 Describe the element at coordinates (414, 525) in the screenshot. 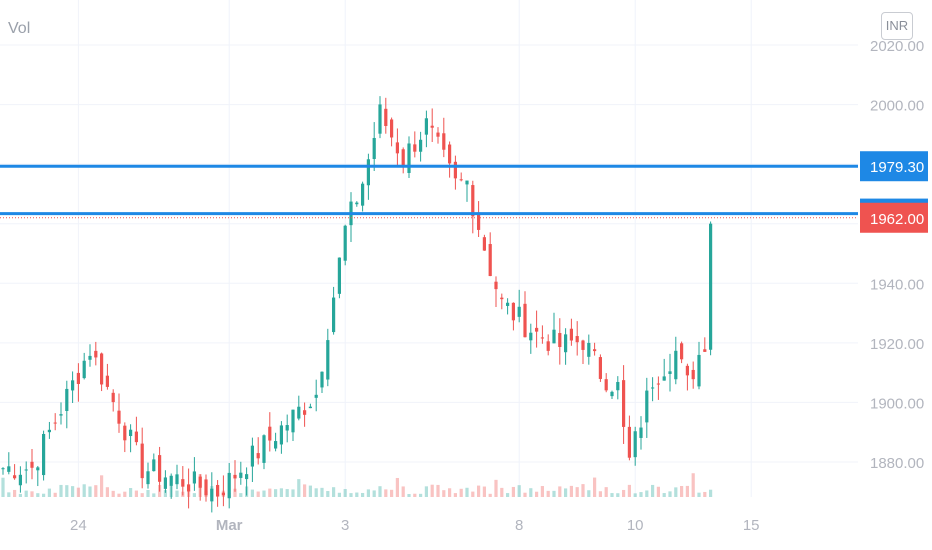

I see `time-axis: 24 Mar 3 8 10 15` at that location.